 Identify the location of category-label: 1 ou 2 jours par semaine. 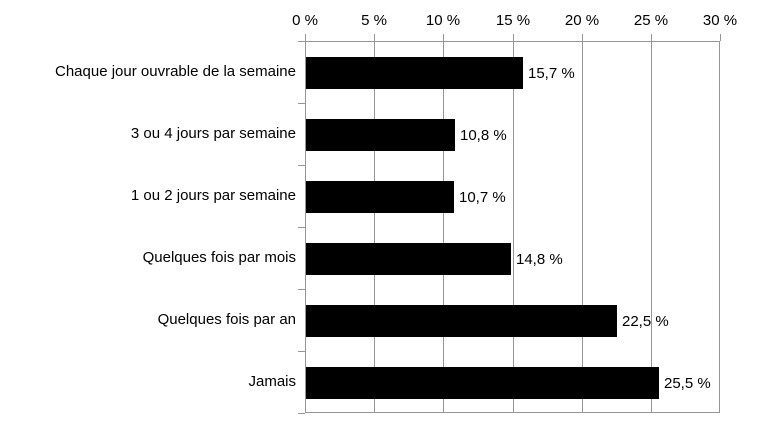
(213, 195).